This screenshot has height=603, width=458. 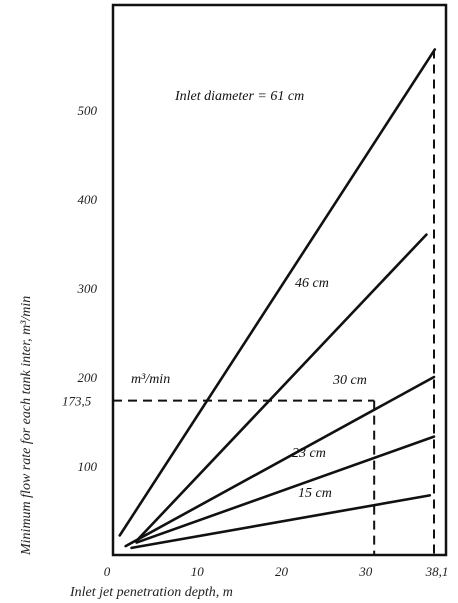 What do you see at coordinates (437, 571) in the screenshot?
I see `x-tick-label: 38,1` at bounding box center [437, 571].